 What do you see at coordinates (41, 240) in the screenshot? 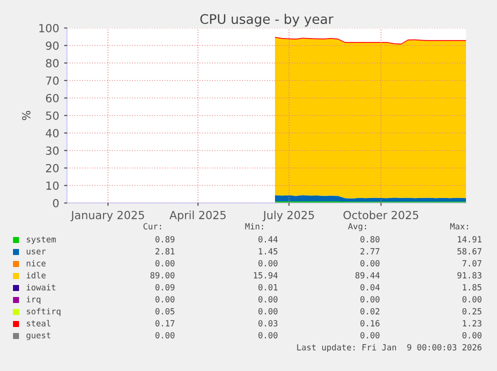
I see `legend-label: system` at bounding box center [41, 240].